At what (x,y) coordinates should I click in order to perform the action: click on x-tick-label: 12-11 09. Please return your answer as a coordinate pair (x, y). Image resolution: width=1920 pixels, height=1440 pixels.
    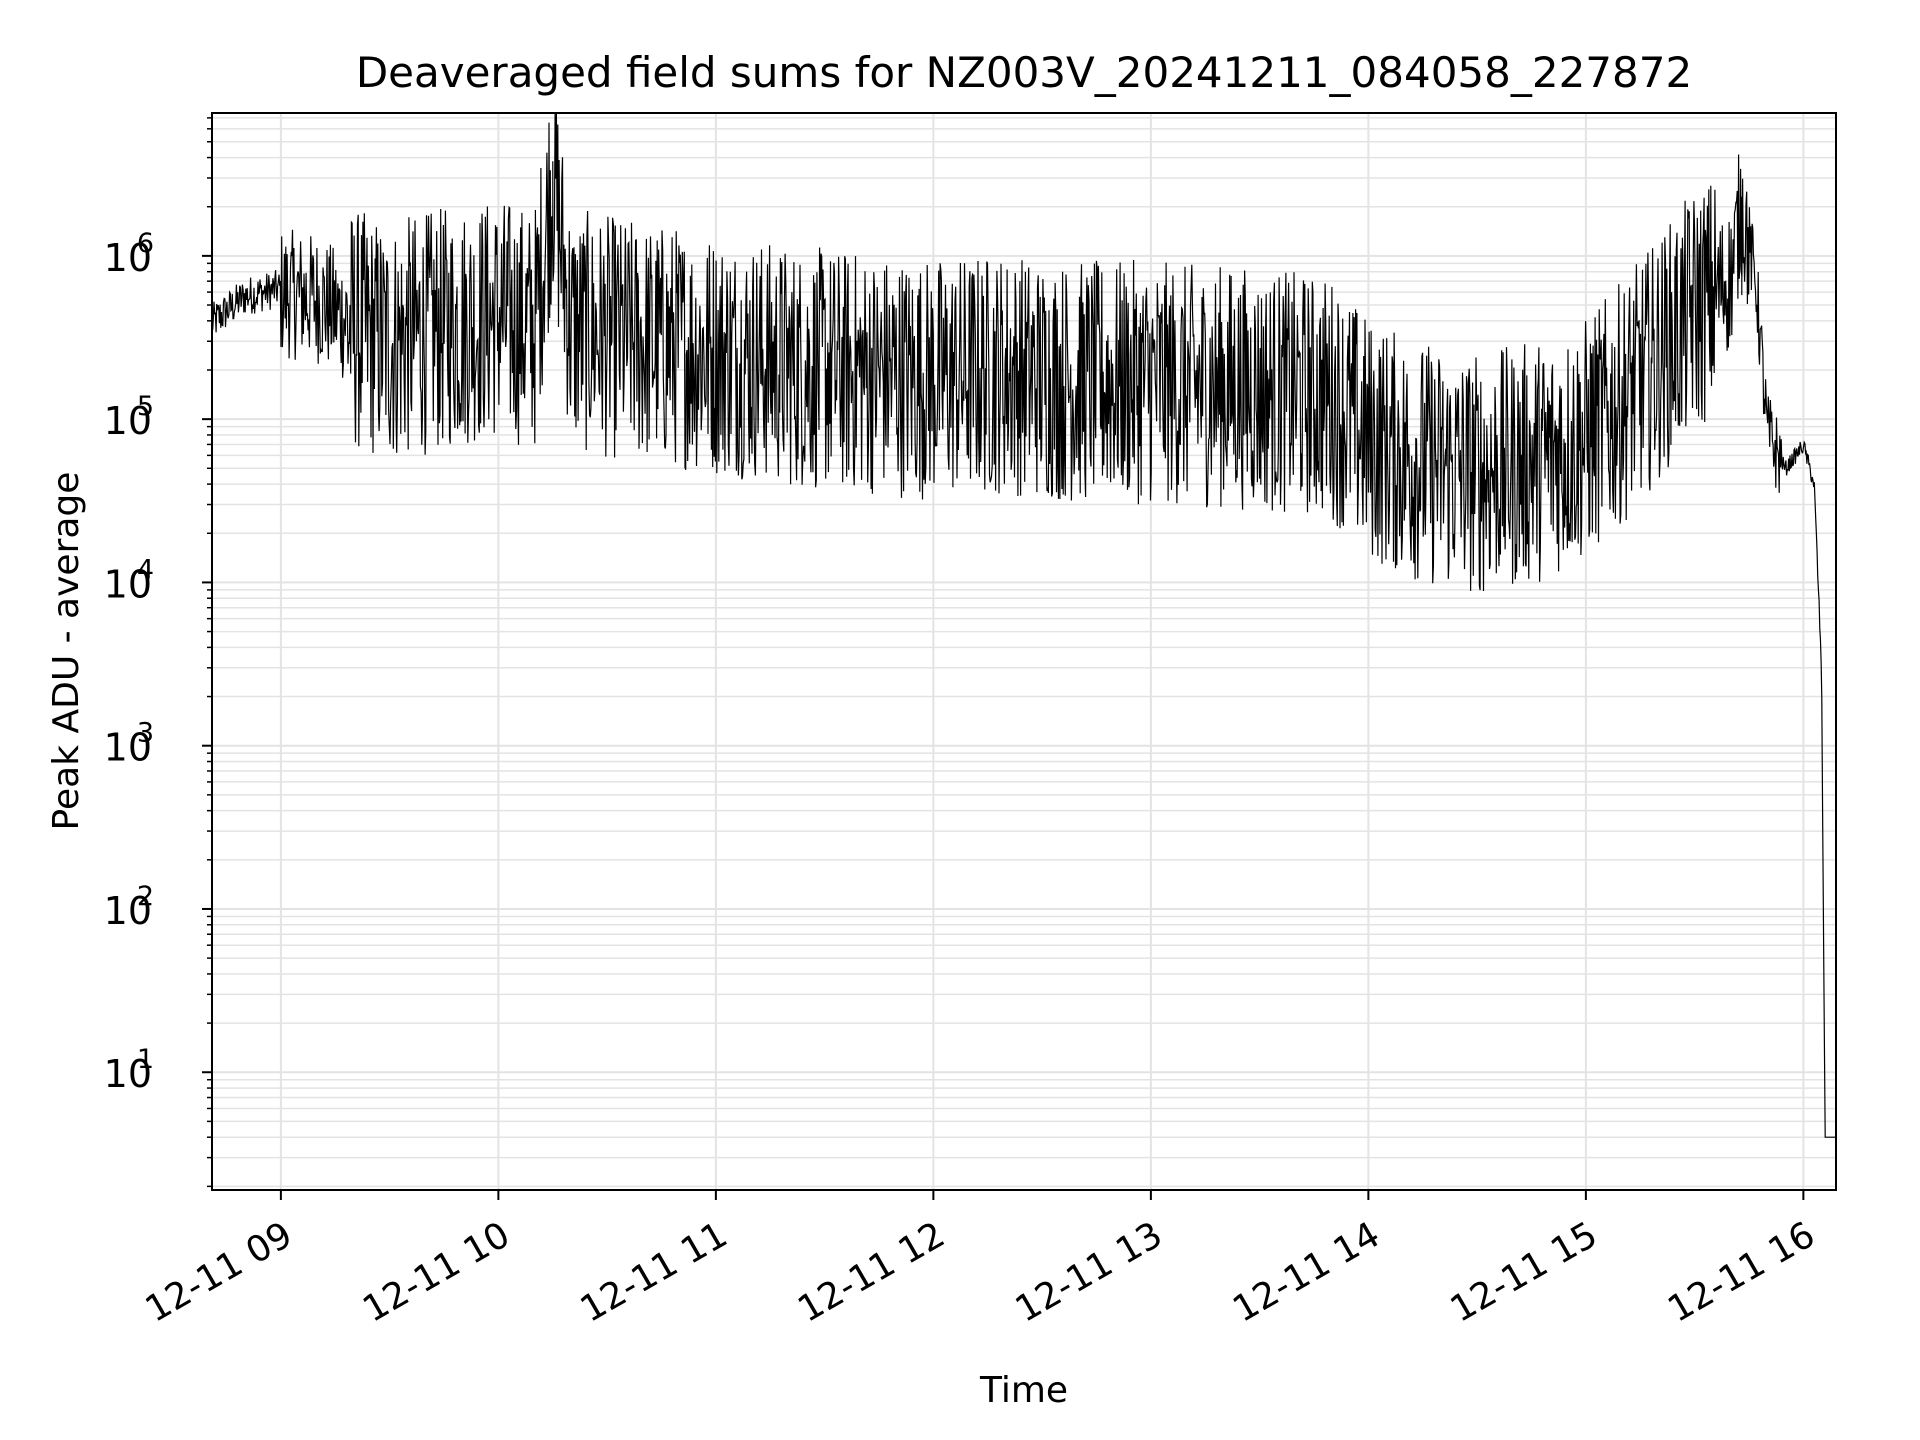
    Looking at the image, I should click on (219, 1272).